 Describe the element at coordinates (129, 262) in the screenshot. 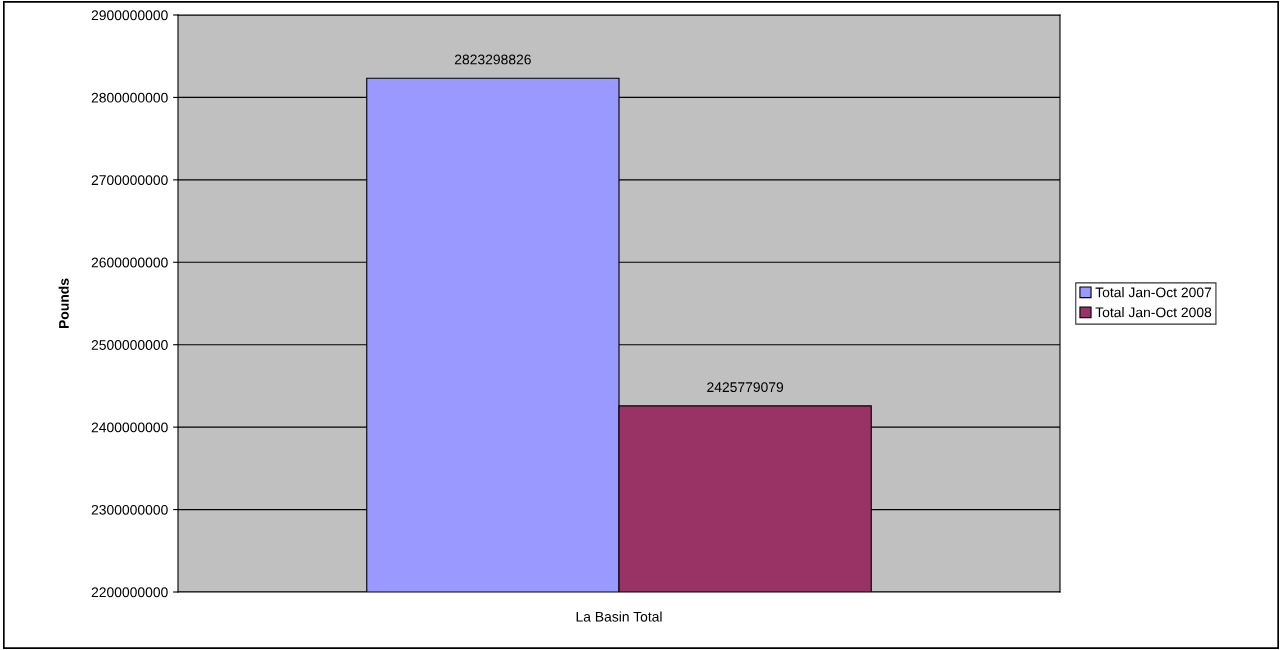

I see `y-tick-label: 2600000000` at that location.